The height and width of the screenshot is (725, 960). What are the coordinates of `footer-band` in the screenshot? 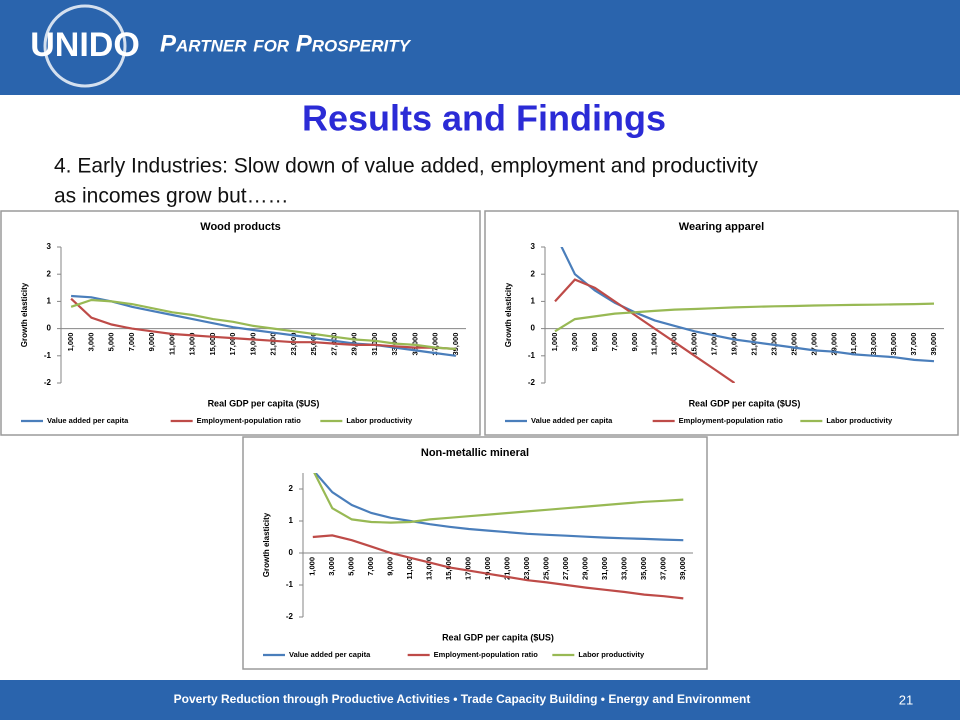 It's located at (480, 700).